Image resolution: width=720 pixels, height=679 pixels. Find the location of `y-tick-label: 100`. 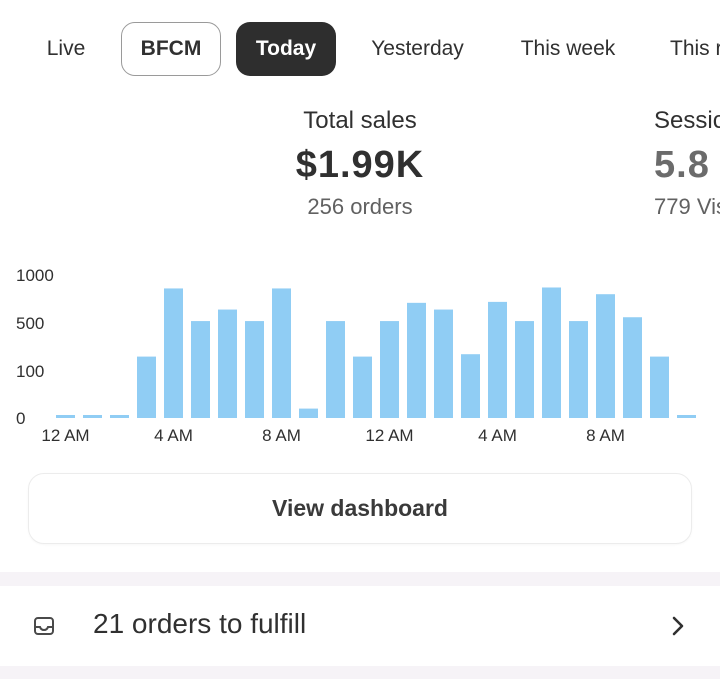

y-tick-label: 100 is located at coordinates (30, 371).